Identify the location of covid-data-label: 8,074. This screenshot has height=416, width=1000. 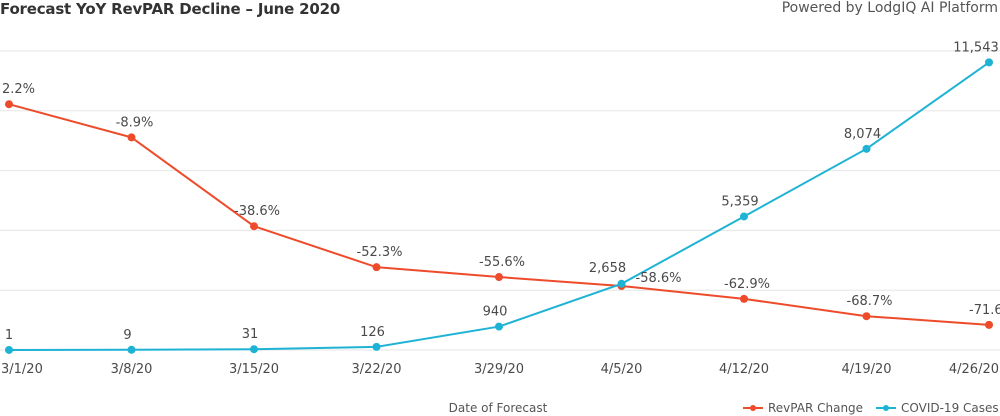
(862, 134).